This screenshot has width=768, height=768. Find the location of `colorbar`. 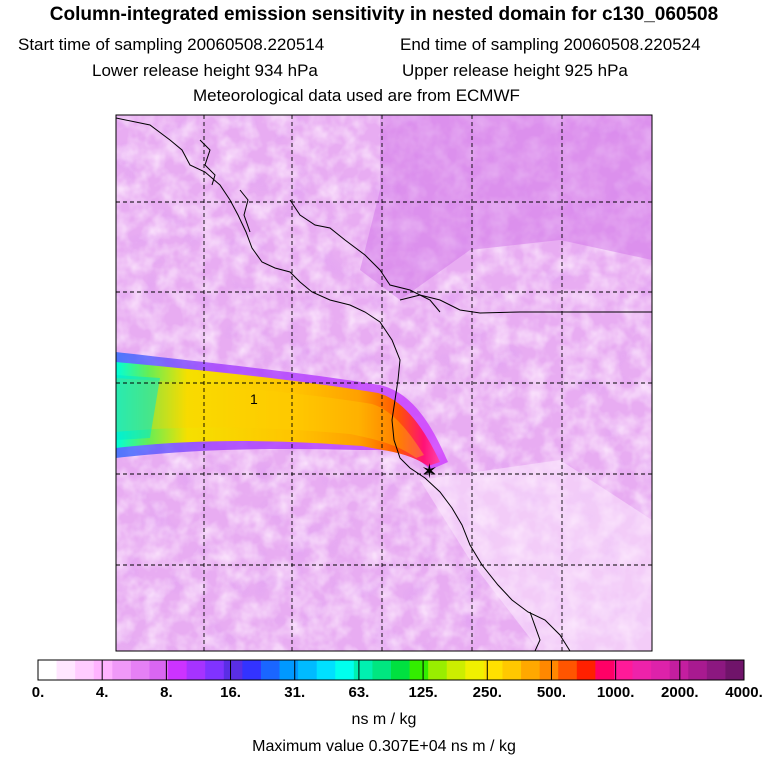

colorbar is located at coordinates (391, 670).